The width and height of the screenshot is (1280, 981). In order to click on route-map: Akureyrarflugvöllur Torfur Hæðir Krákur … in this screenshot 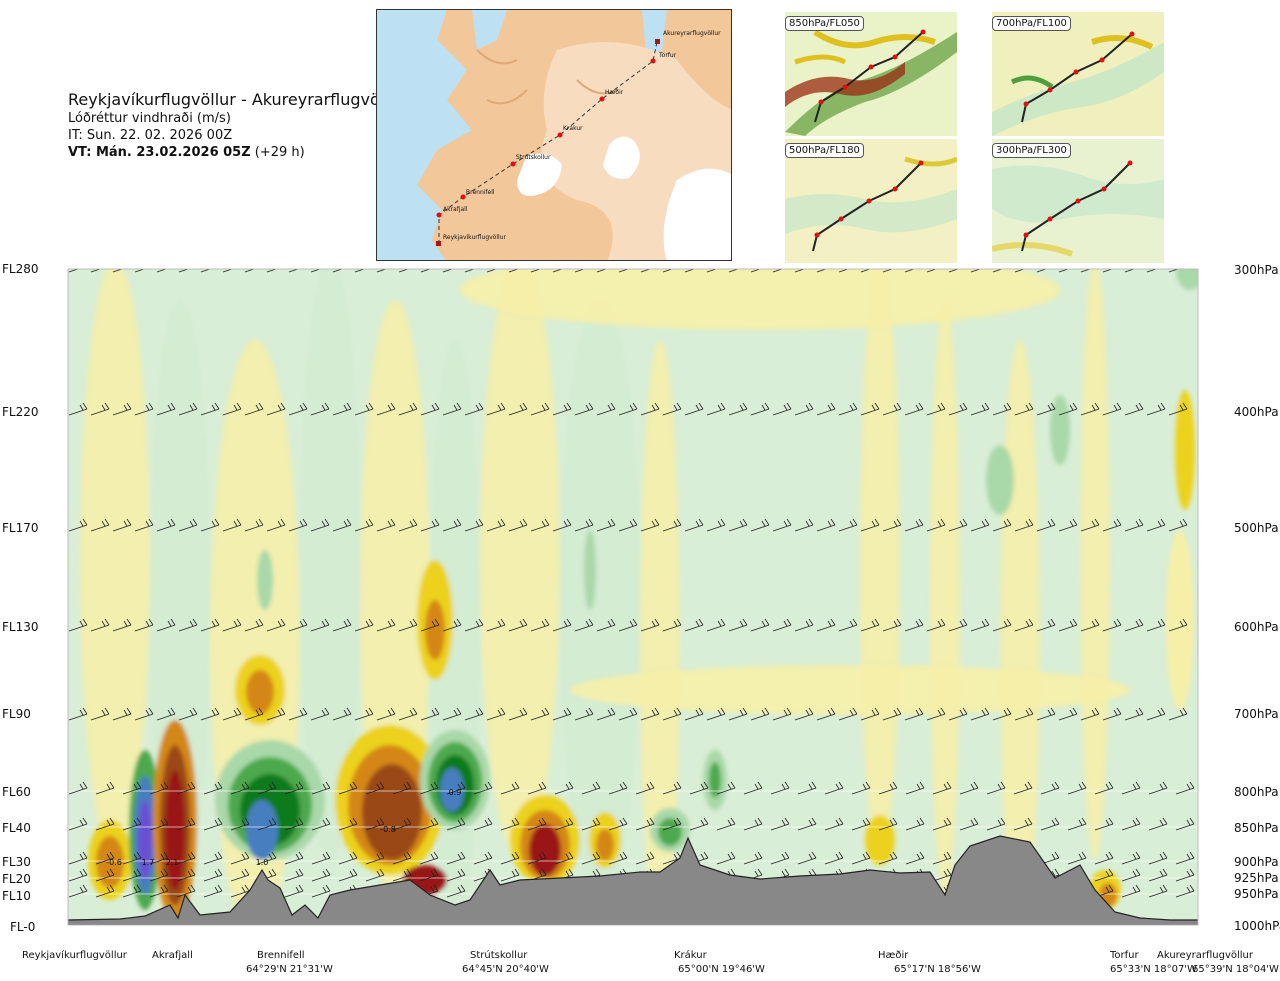, I will do `click(554, 135)`.